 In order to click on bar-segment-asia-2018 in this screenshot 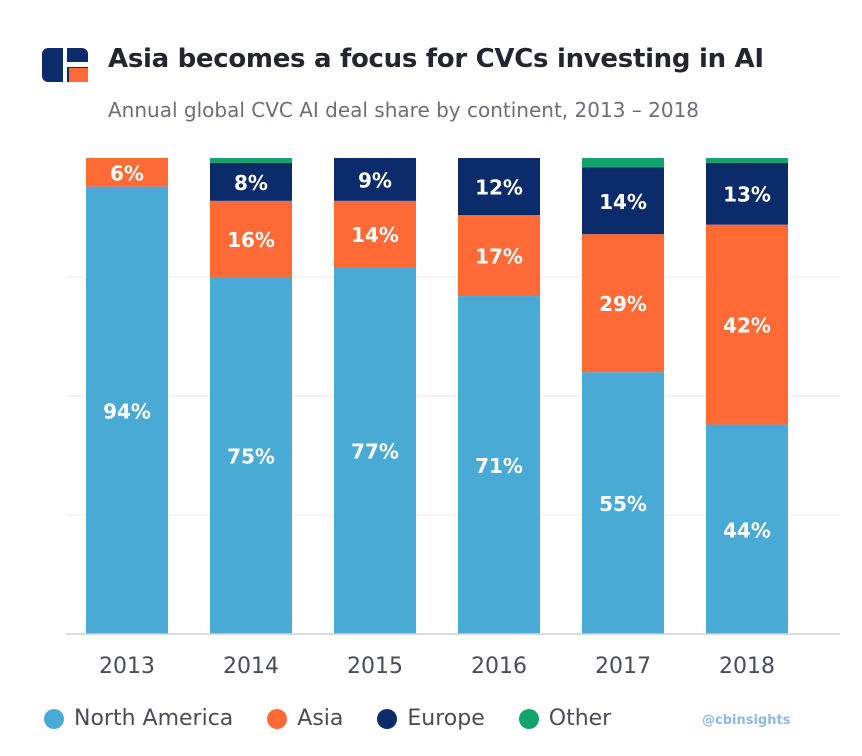, I will do `click(747, 324)`.